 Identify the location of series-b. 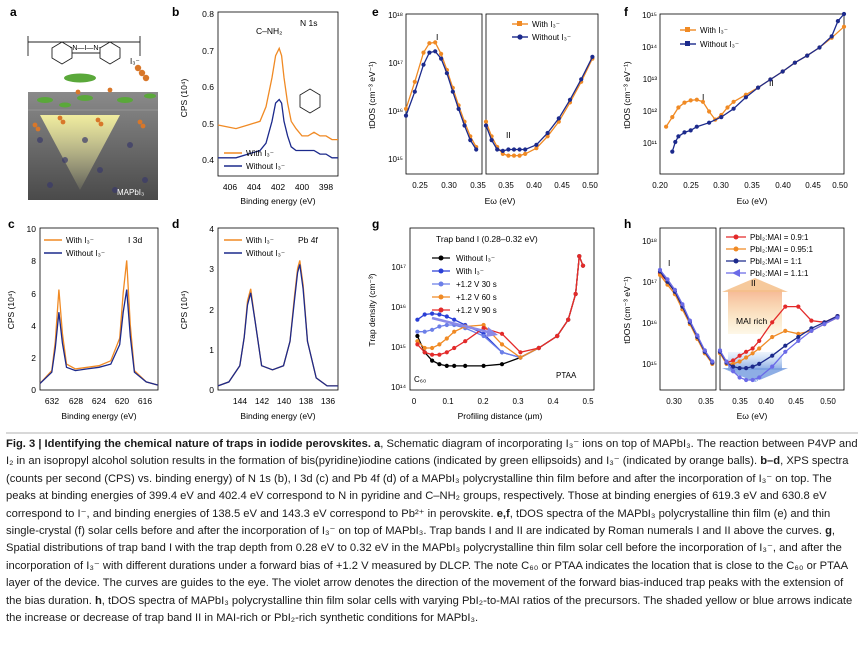
(277, 102).